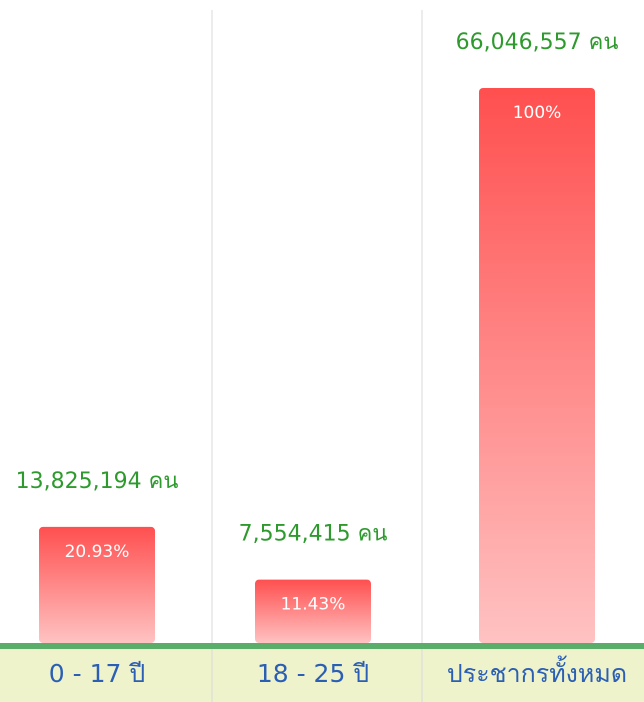  I want to click on x-tick-label: 18 - 25 ปี, so click(313, 673).